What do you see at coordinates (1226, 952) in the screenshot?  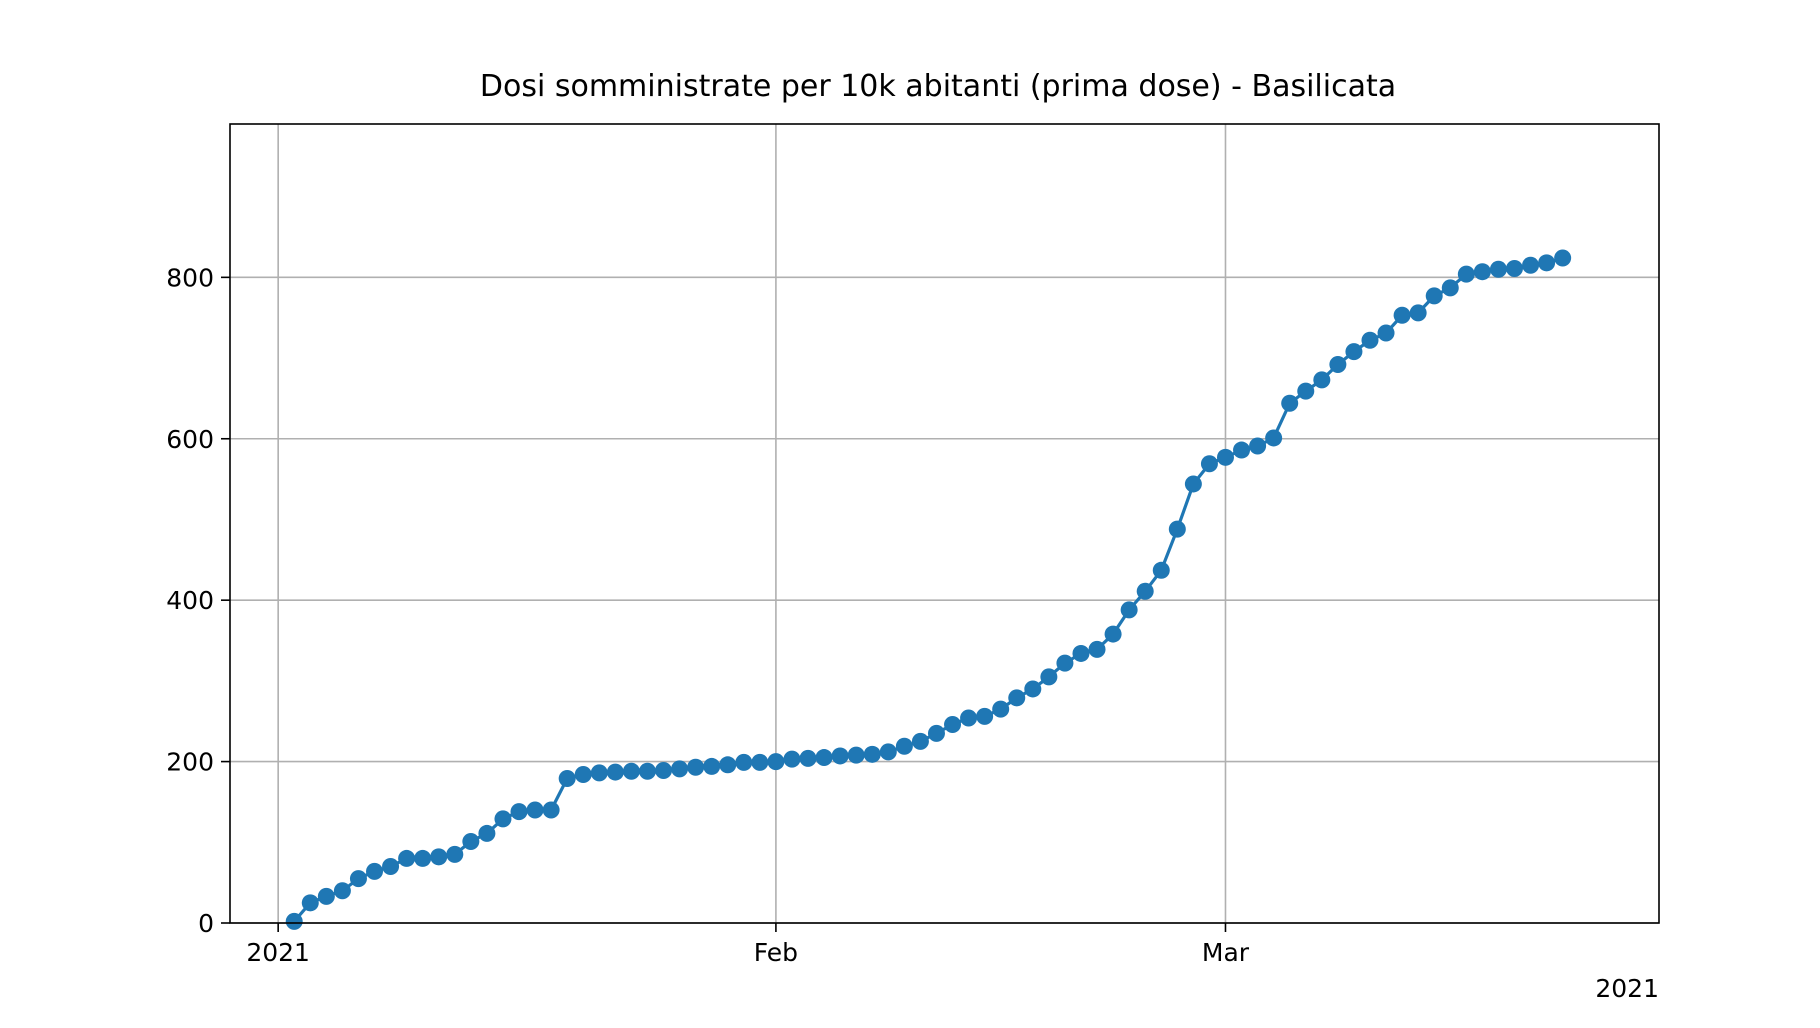 I see `x-tick-label: Mar` at bounding box center [1226, 952].